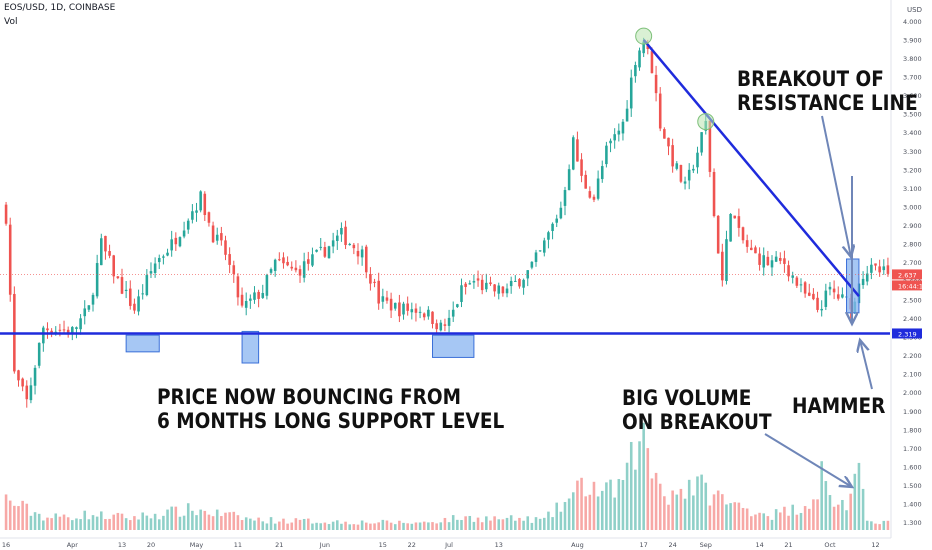 This screenshot has height=550, width=932. What do you see at coordinates (197, 545) in the screenshot?
I see `time-tick-label: May` at bounding box center [197, 545].